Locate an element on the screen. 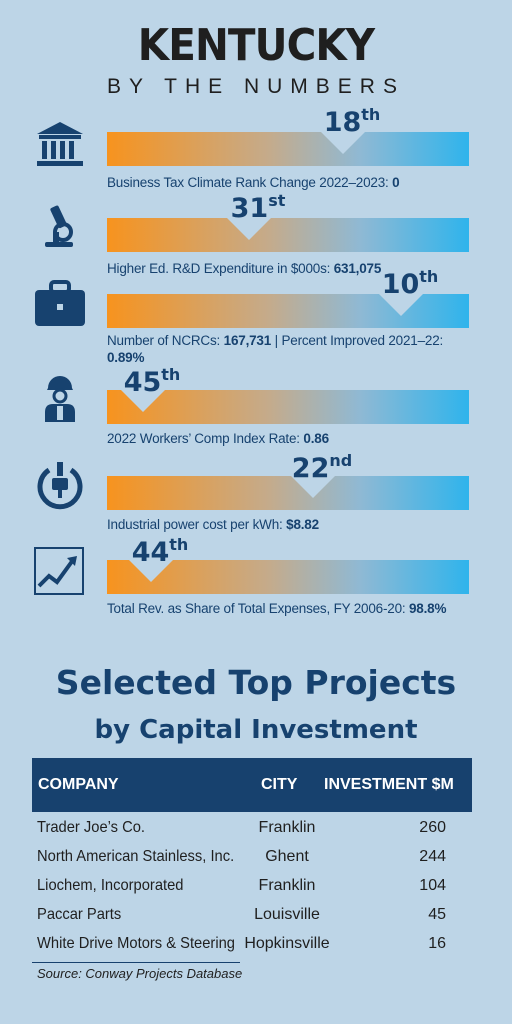 The image size is (512, 1024). column-header-city: CITY is located at coordinates (279, 784).